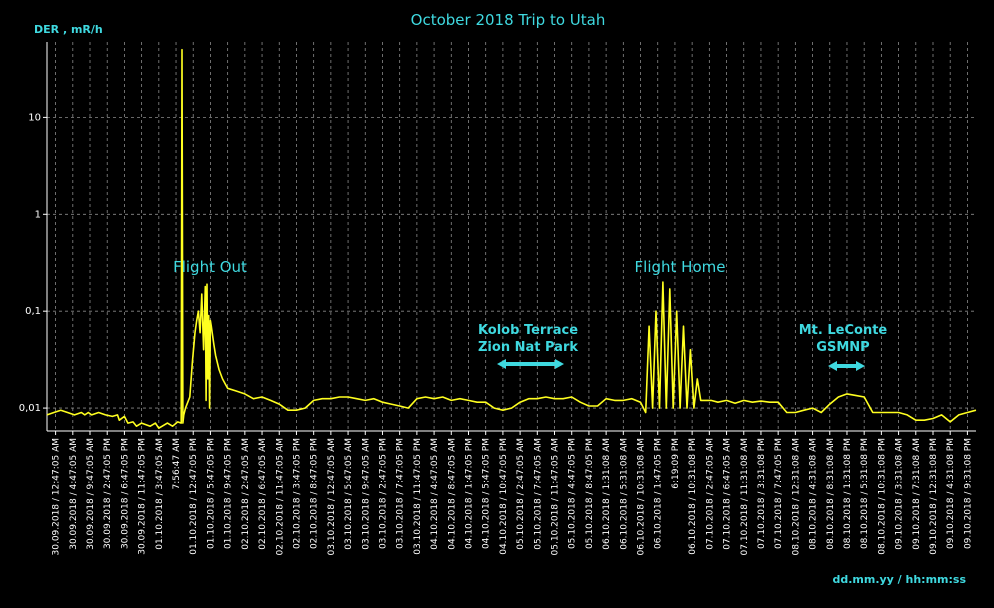  What do you see at coordinates (860, 366) in the screenshot?
I see `arrow-gsmnp-right-head` at bounding box center [860, 366].